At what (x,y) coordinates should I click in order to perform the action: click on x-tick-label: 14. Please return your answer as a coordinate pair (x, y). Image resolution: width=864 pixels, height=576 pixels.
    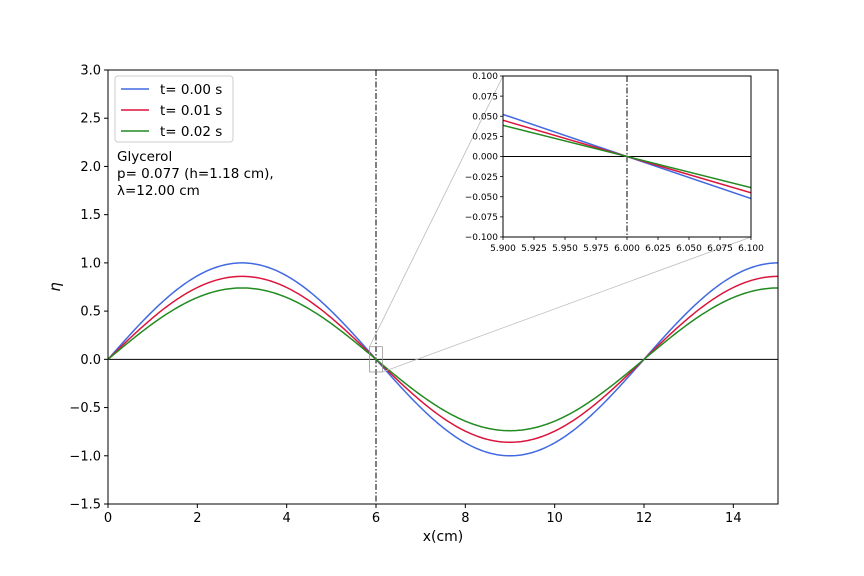
    Looking at the image, I should click on (733, 518).